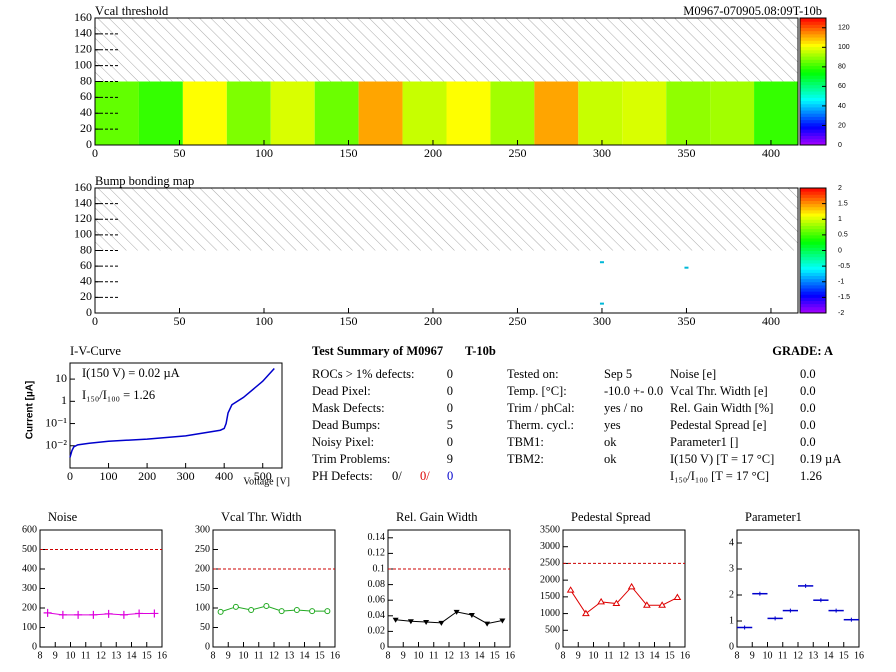 Image resolution: width=896 pixels, height=672 pixels. Describe the element at coordinates (56, 445) in the screenshot. I see `y-tick-label: 10⁻²` at that location.